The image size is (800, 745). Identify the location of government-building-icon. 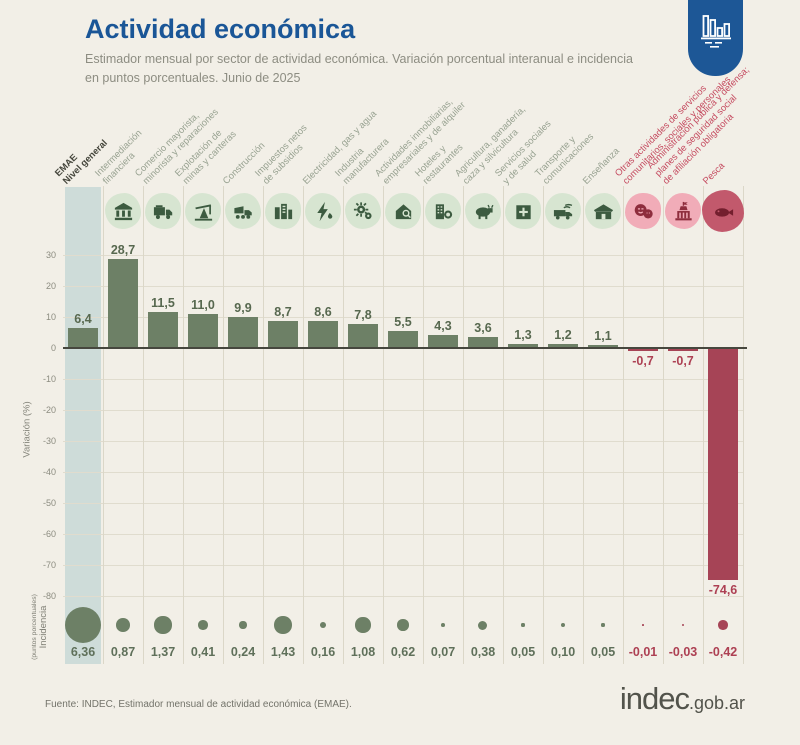
(683, 210).